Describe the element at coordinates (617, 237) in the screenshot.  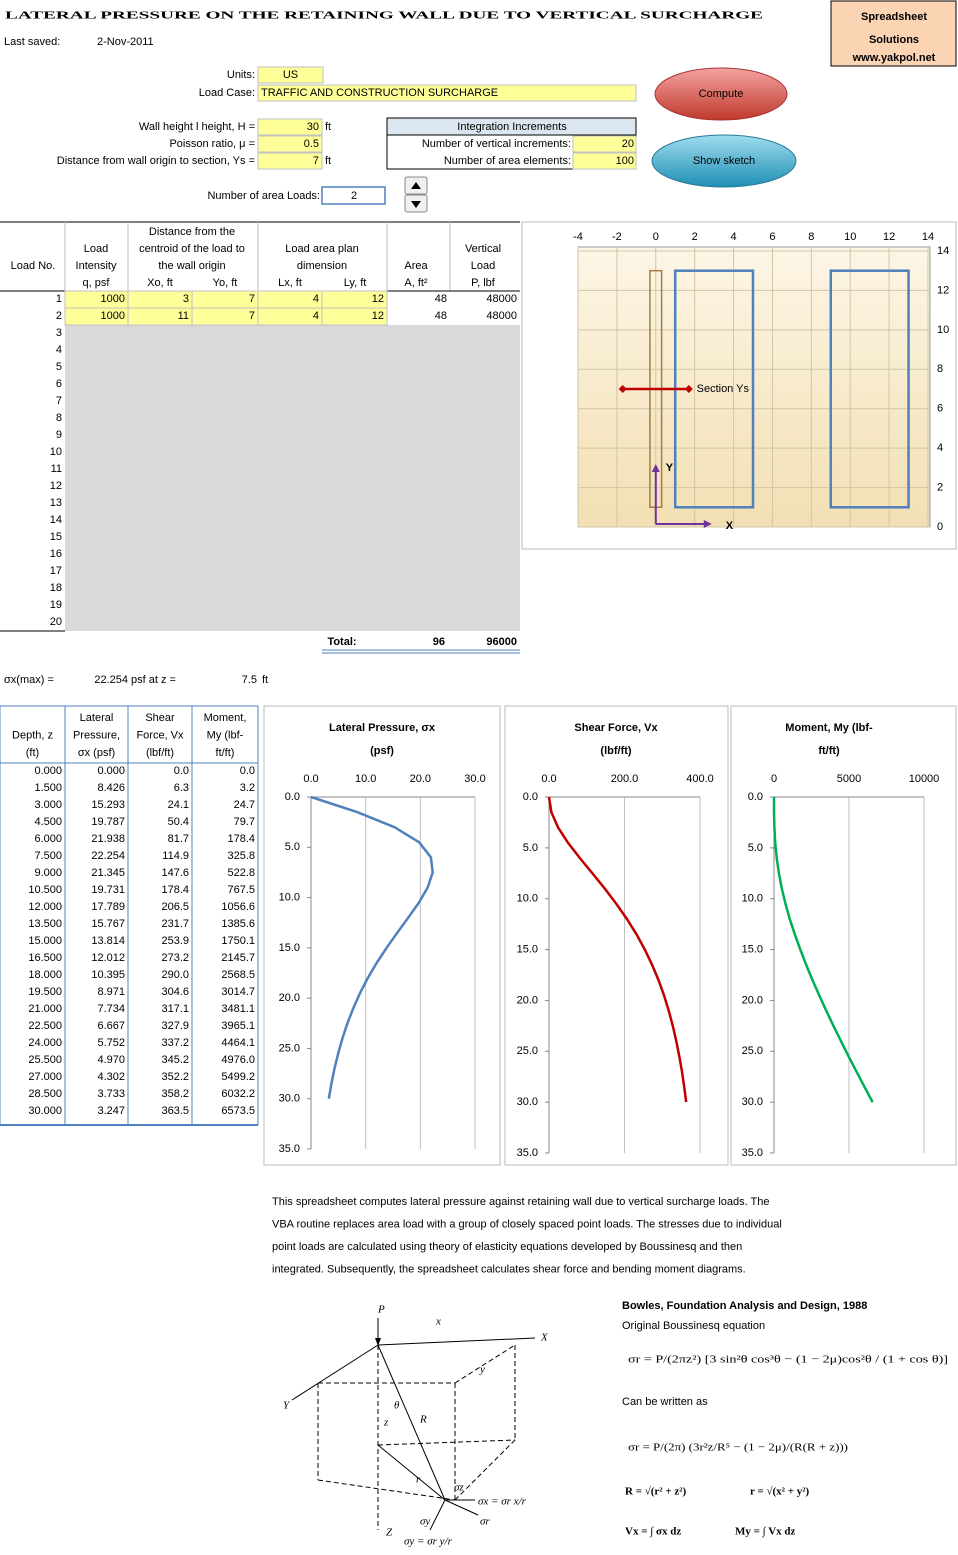
I see `x-tick-label: -2` at that location.